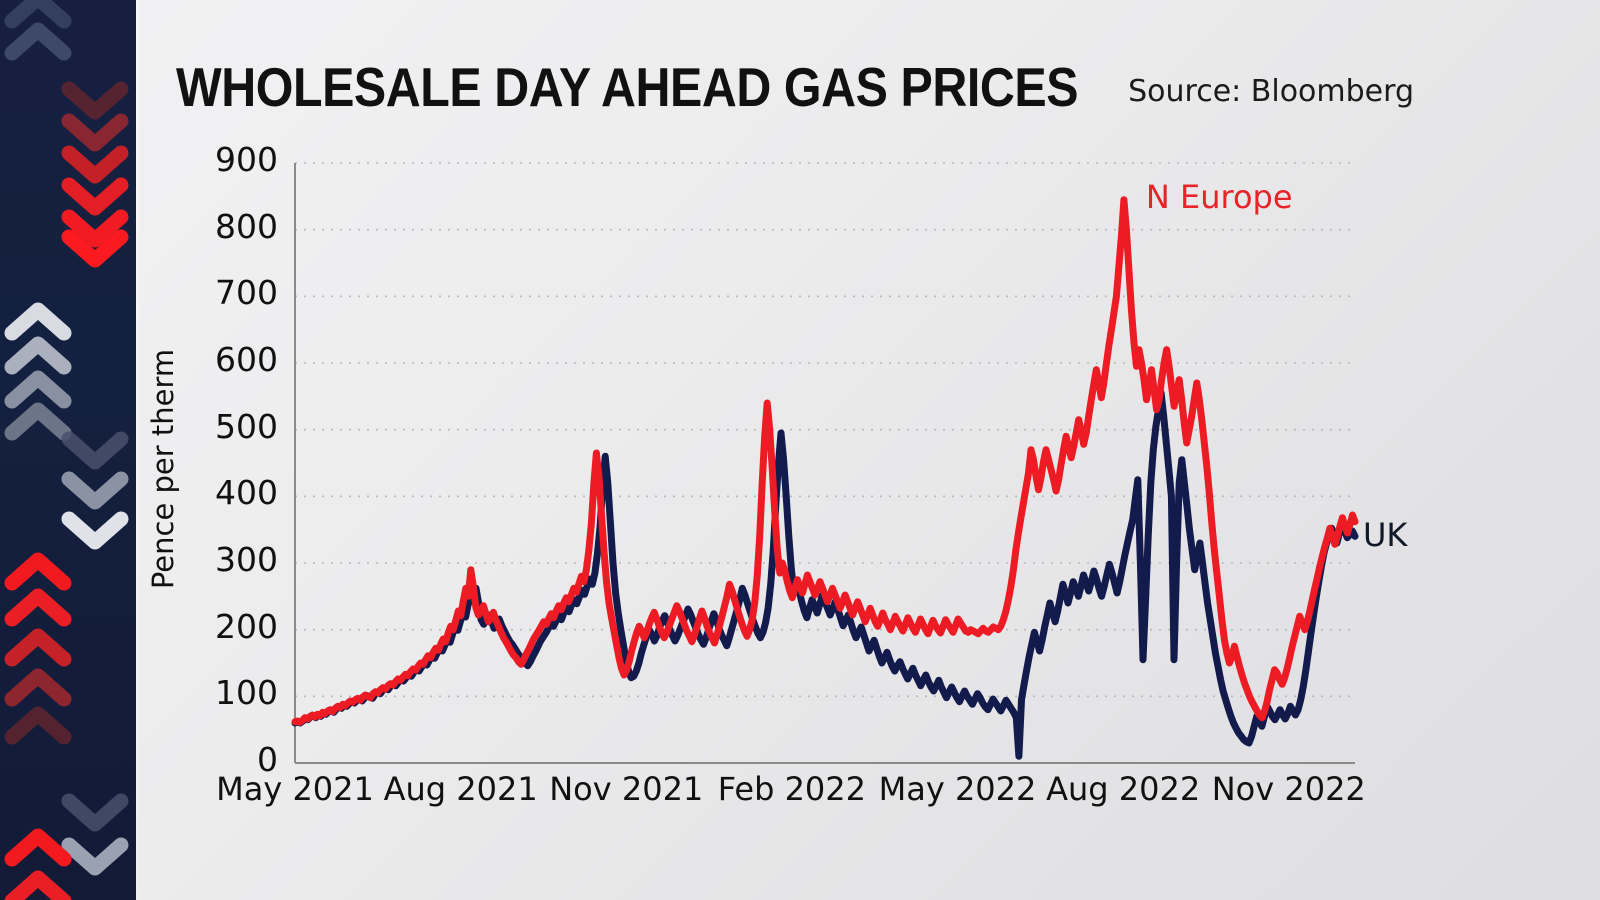  What do you see at coordinates (246, 359) in the screenshot?
I see `y-tick-label: 600` at bounding box center [246, 359].